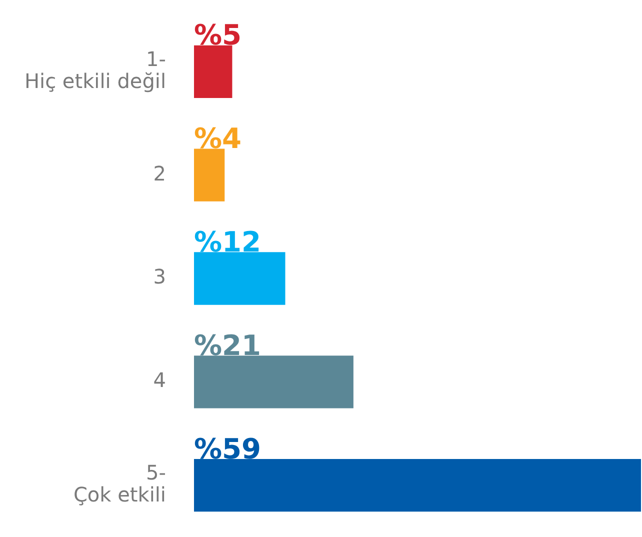  Describe the element at coordinates (218, 139) in the screenshot. I see `data-label: %4` at that location.